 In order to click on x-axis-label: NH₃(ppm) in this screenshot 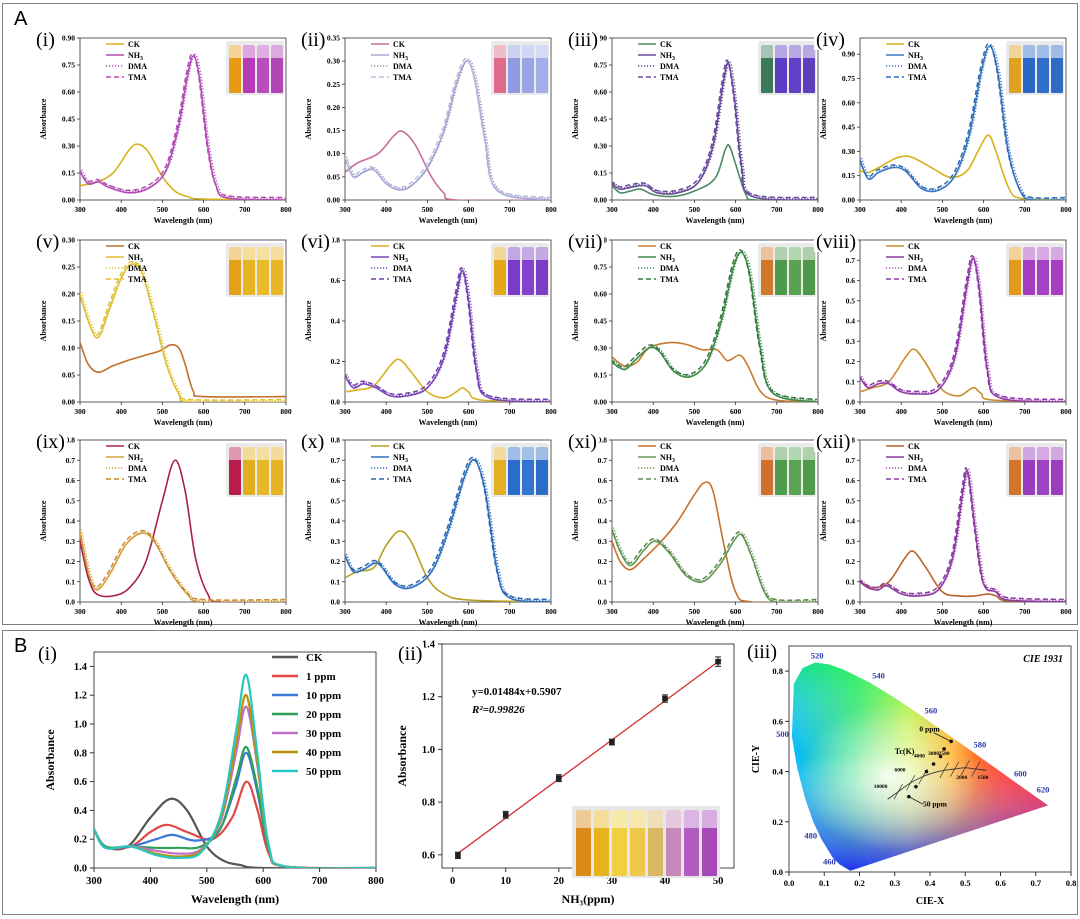, I will do `click(588, 899)`.